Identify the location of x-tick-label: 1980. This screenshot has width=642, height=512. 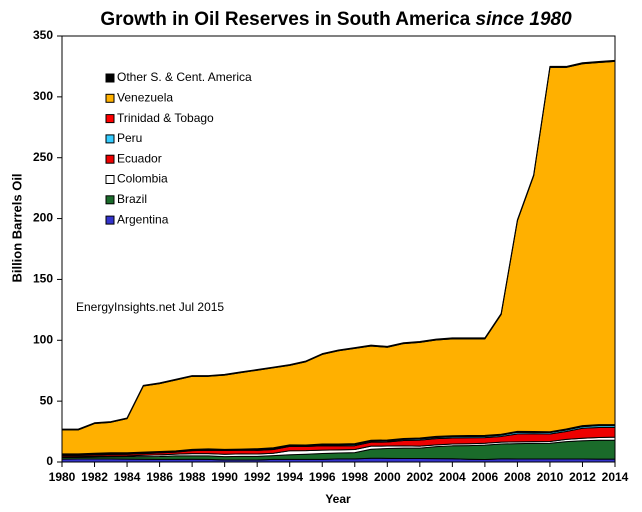
(62, 477).